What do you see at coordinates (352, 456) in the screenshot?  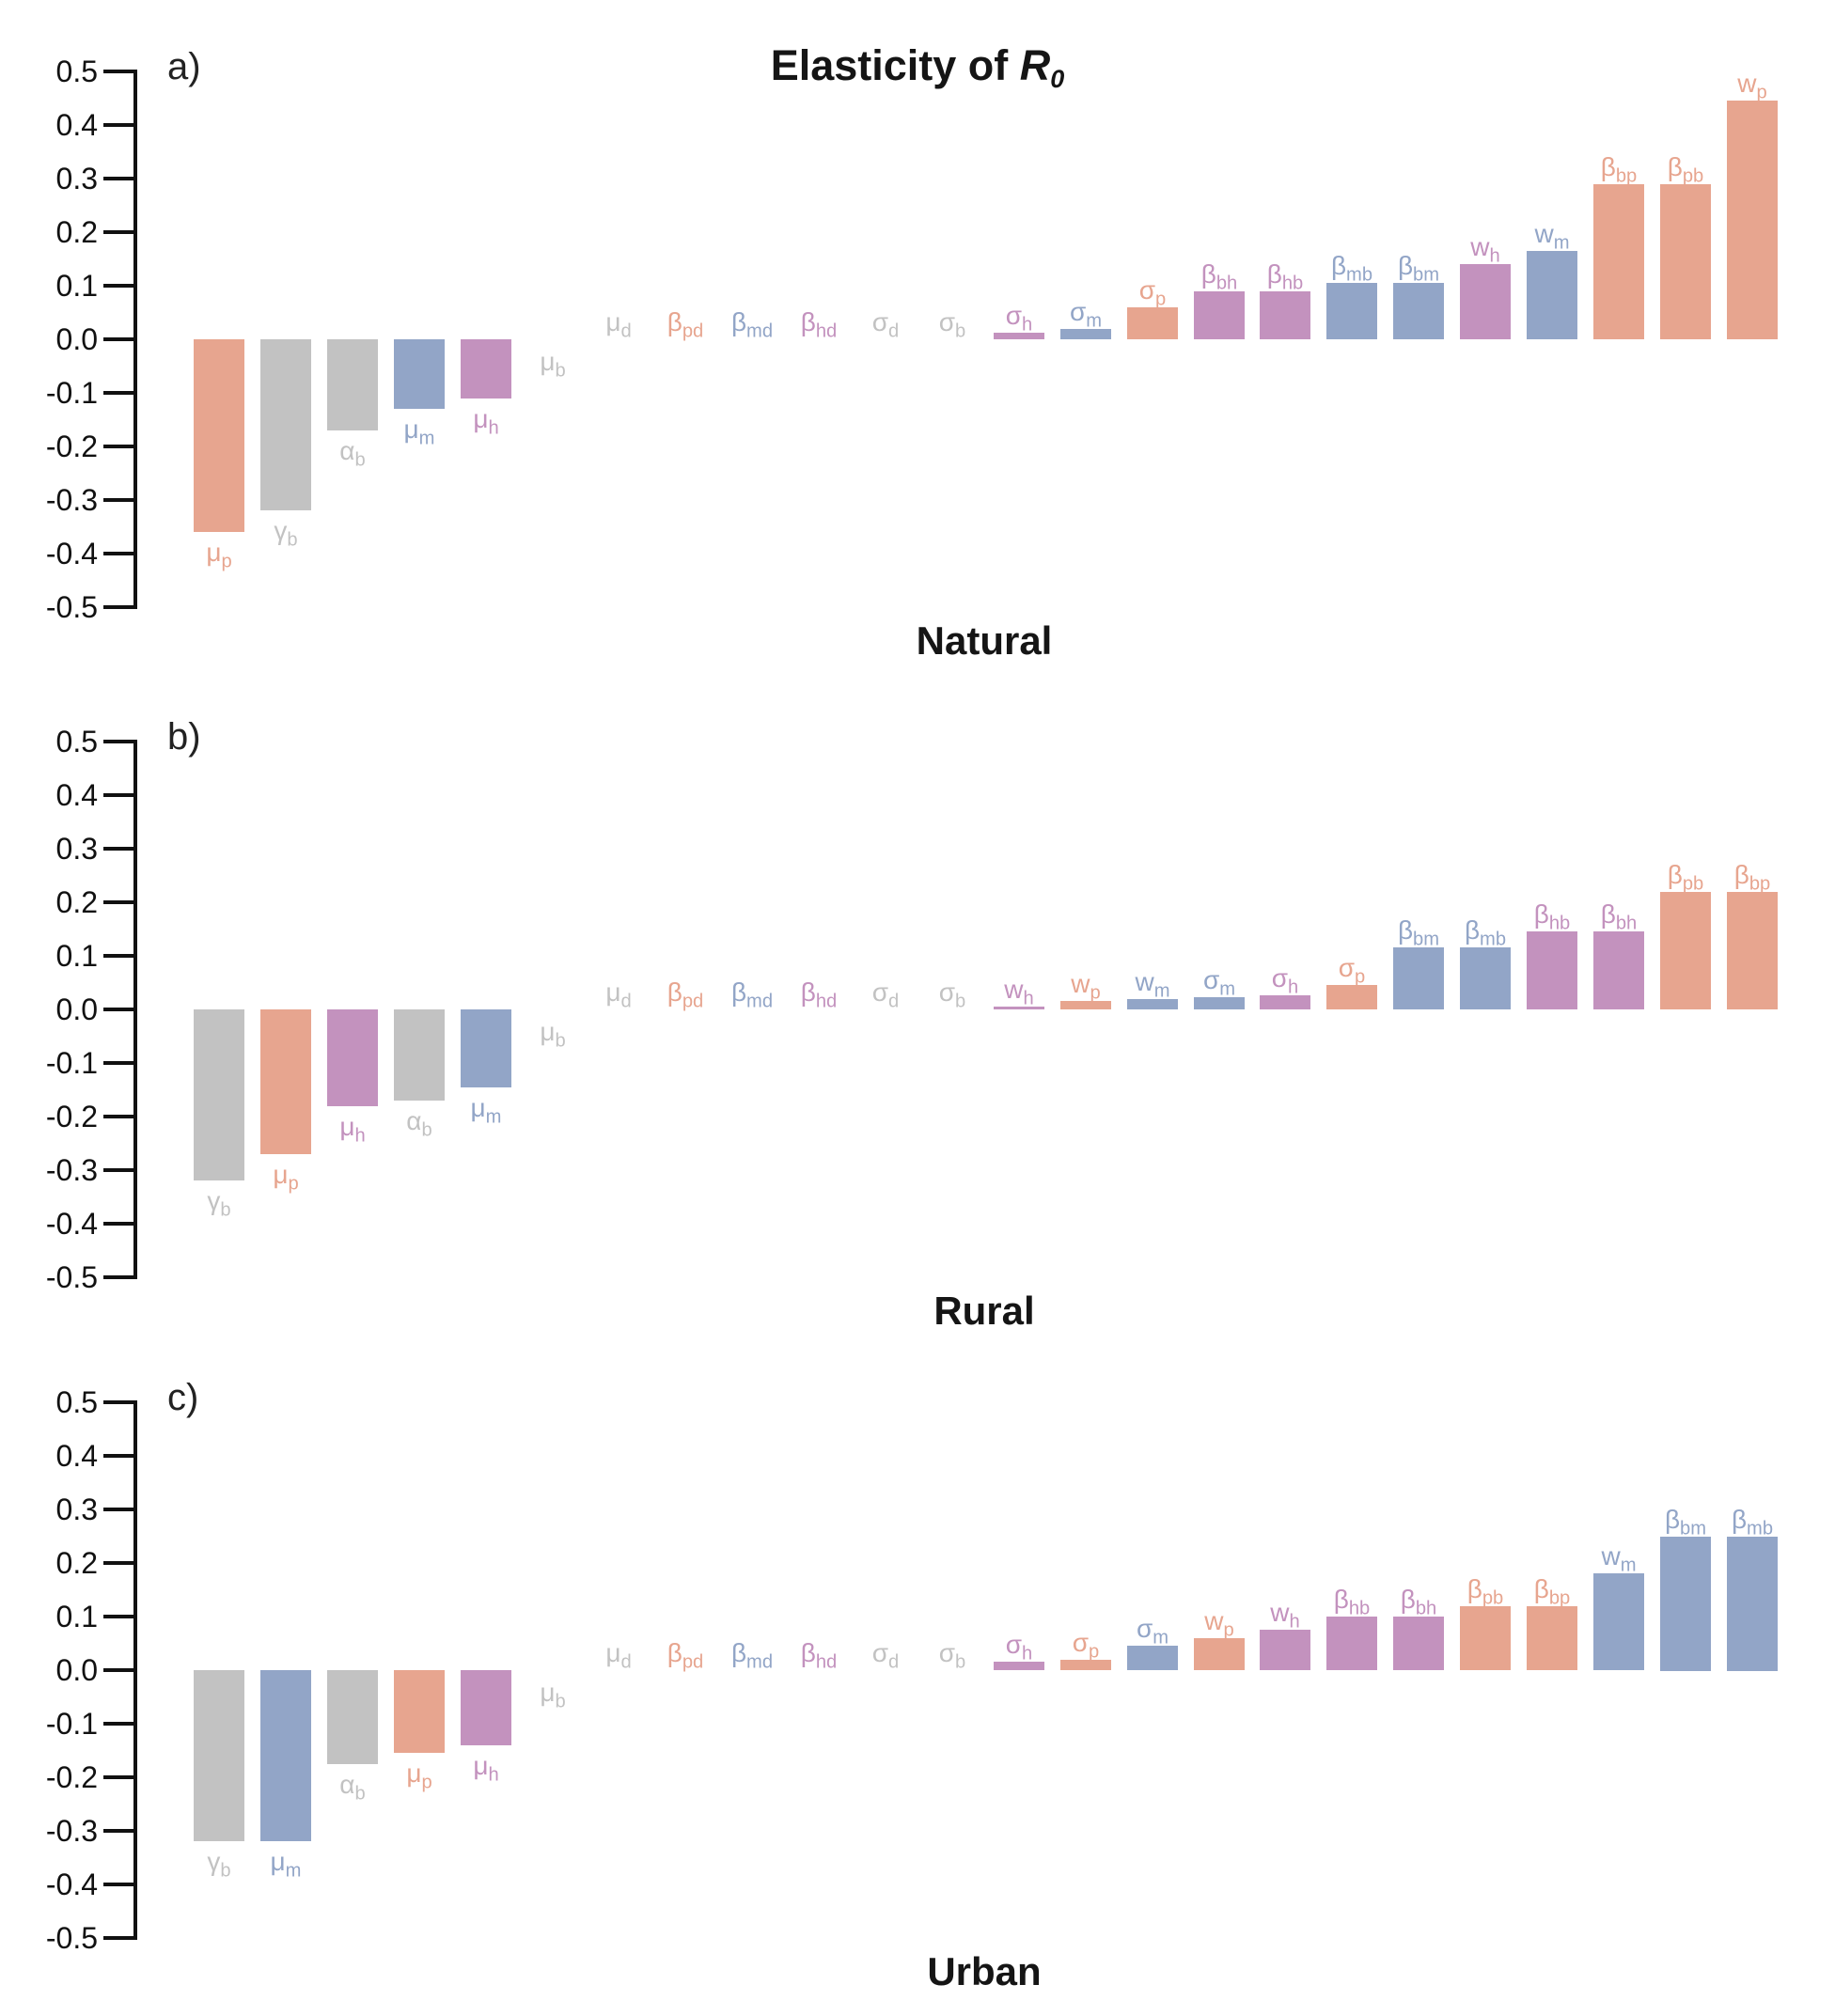 I see `bar-label-alpha_b: αb` at bounding box center [352, 456].